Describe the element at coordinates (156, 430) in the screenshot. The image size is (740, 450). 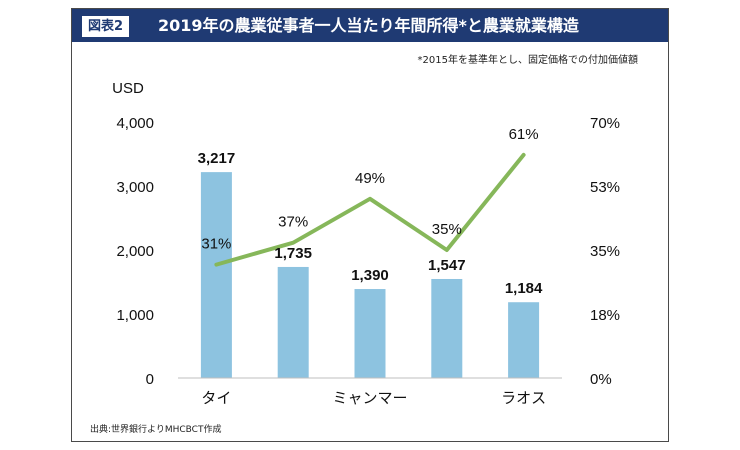
I see `source-note: 出典:世界銀行よりMHCBCT作成` at that location.